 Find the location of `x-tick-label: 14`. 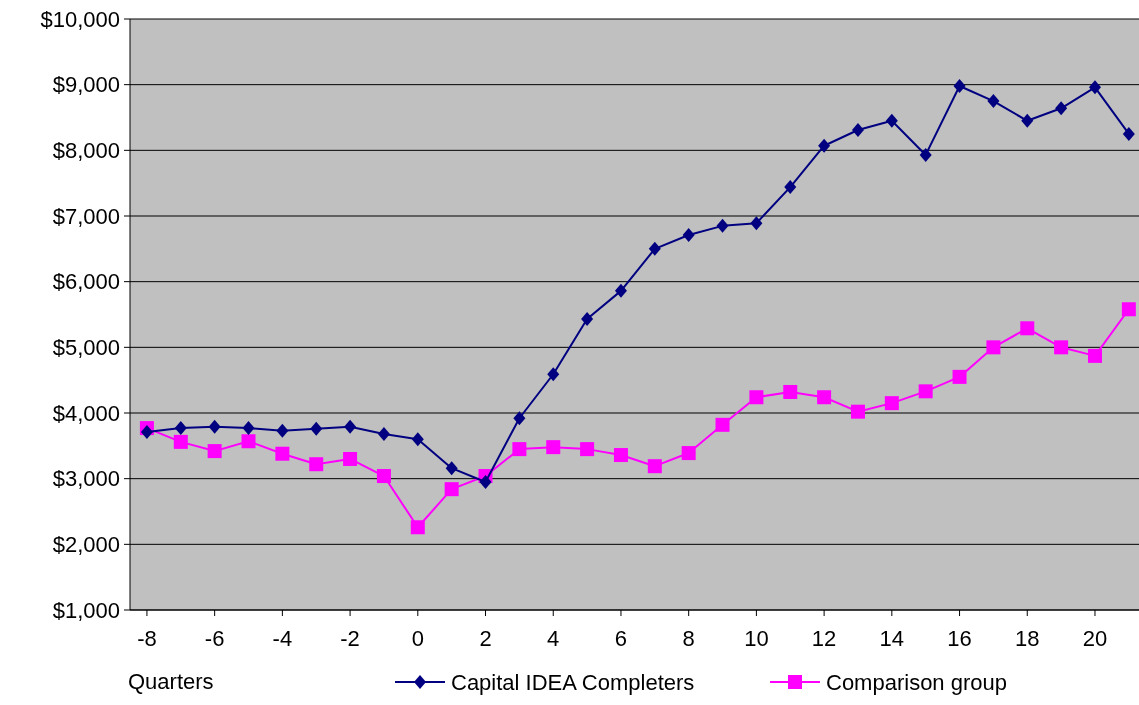

x-tick-label: 14 is located at coordinates (892, 638).